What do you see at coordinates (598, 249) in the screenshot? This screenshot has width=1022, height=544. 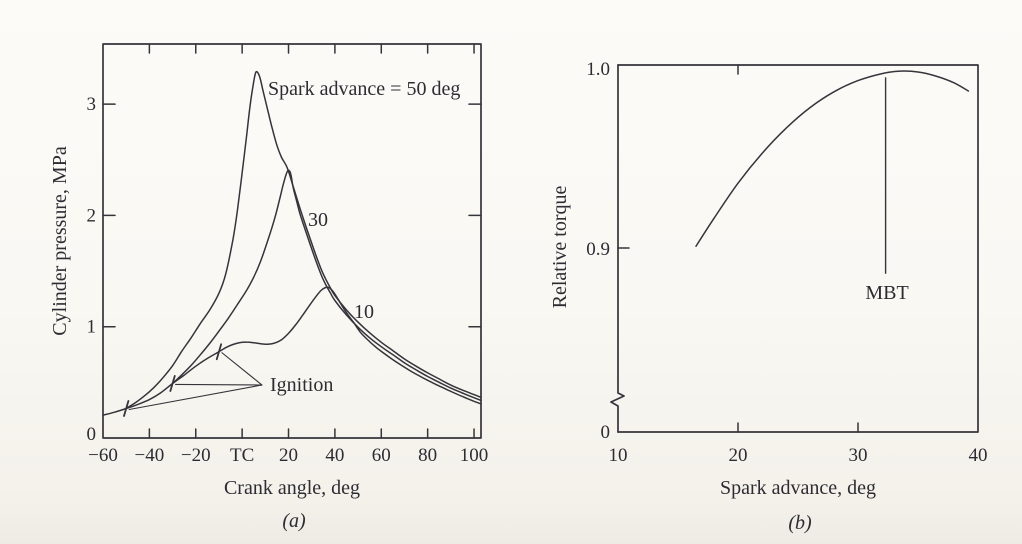 I see `b-y-tick-label: 0.9` at bounding box center [598, 249].